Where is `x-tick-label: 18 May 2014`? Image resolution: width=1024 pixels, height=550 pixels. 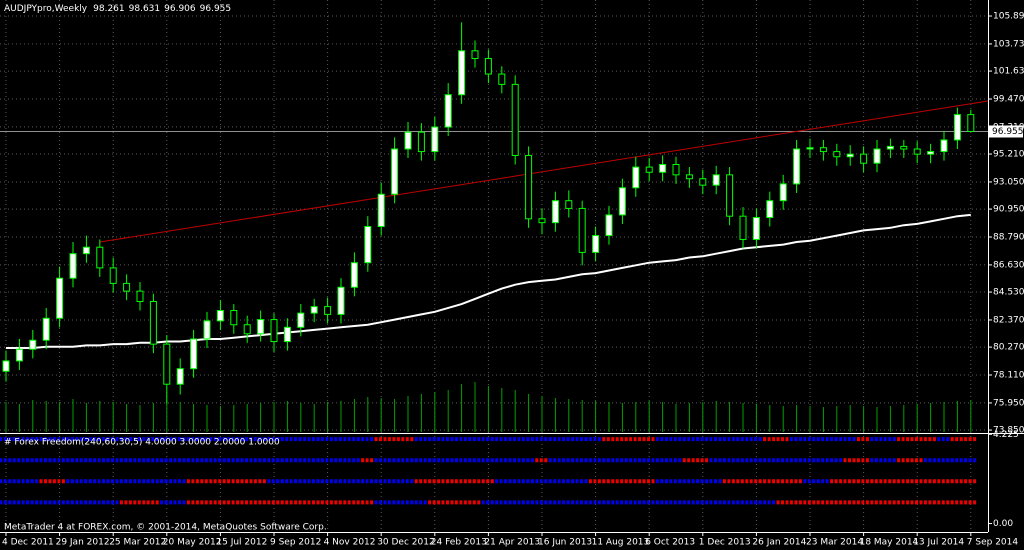
x-tick-label: 18 May 2014 is located at coordinates (889, 543).